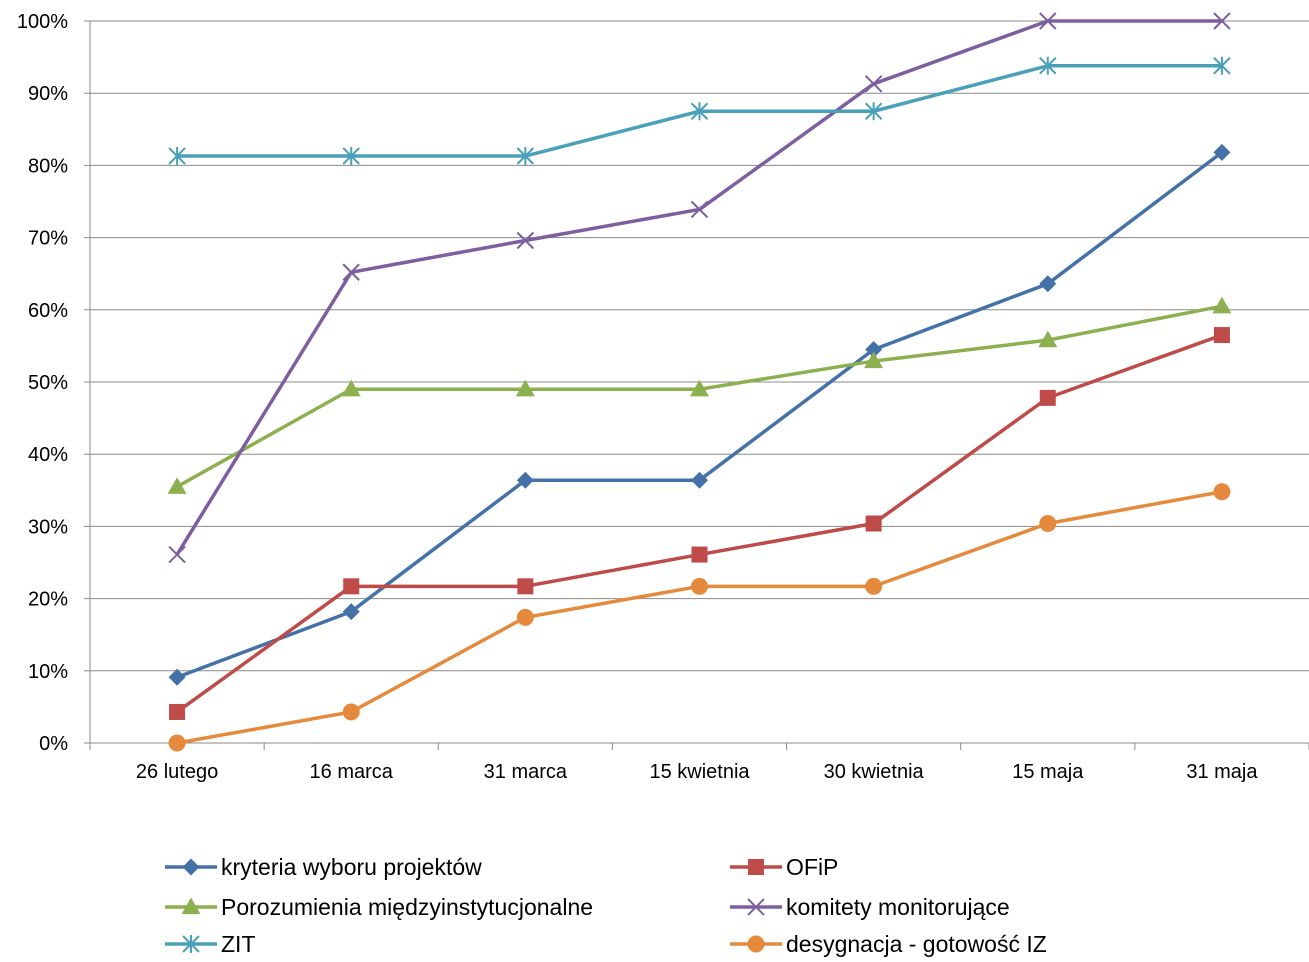 The image size is (1309, 962). I want to click on y-tick-label: 10%, so click(48, 672).